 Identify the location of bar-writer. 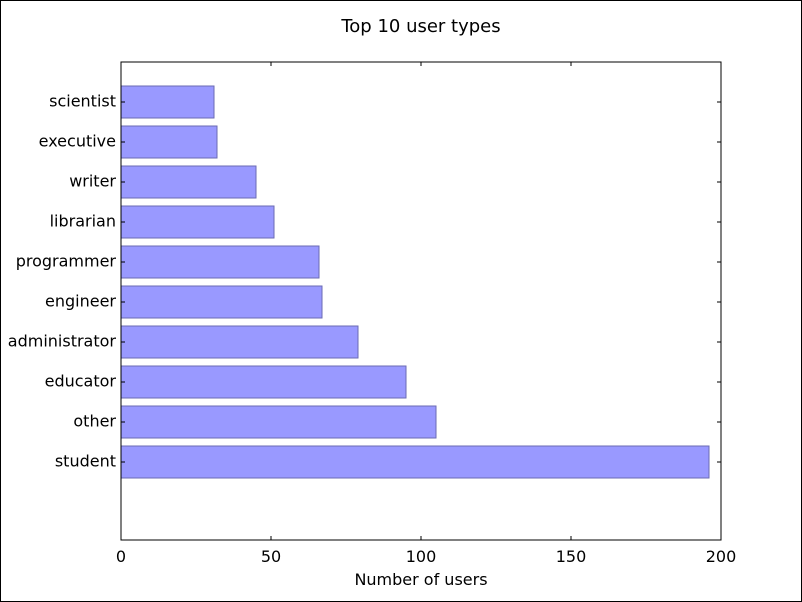
(188, 182).